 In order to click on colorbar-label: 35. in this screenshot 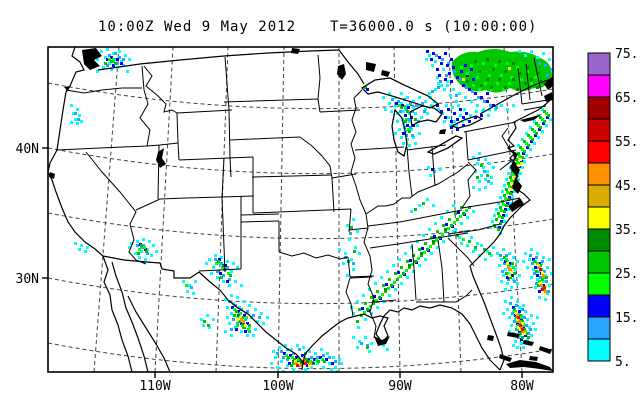, I will do `click(626, 230)`.